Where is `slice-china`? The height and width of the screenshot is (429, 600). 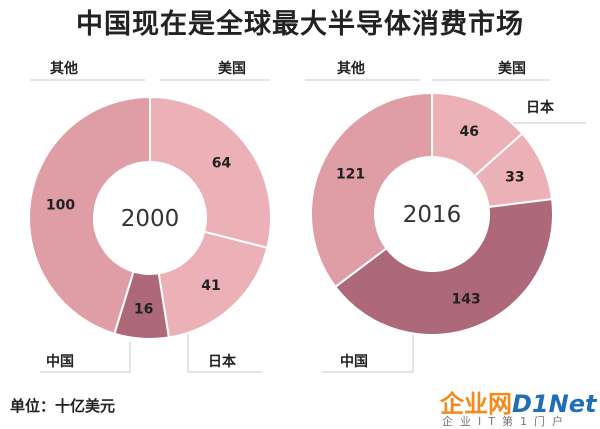 slice-china is located at coordinates (443, 266).